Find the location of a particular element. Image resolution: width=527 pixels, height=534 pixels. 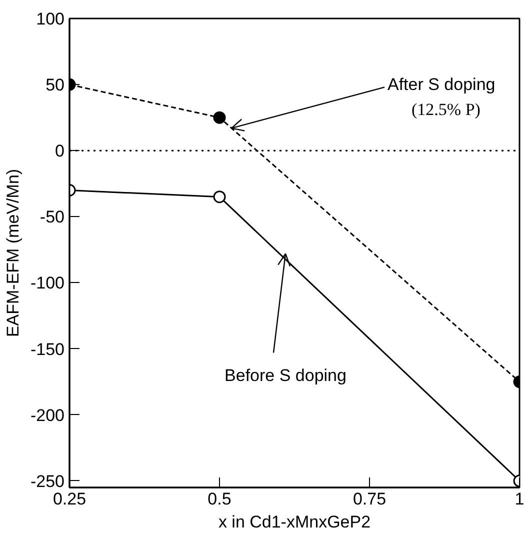

y-tick-label: -100 is located at coordinates (47, 283).